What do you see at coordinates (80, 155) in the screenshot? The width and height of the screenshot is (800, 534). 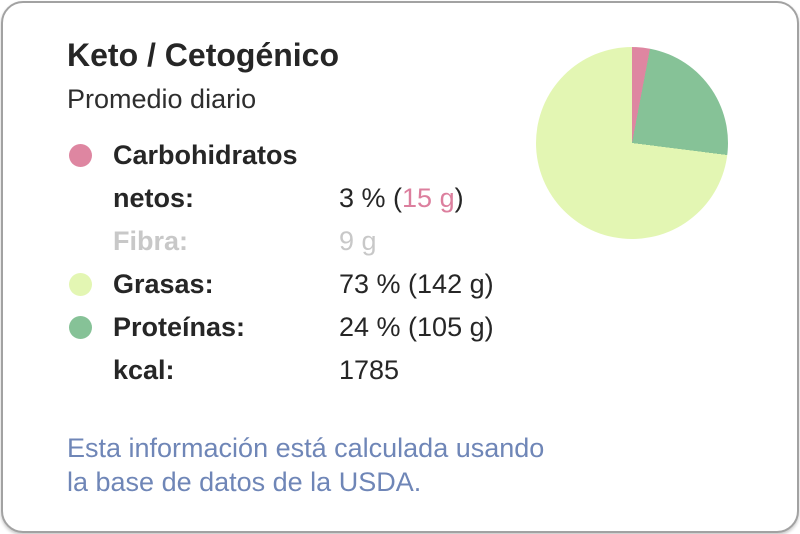 I see `carbs-legend-dot-icon` at bounding box center [80, 155].